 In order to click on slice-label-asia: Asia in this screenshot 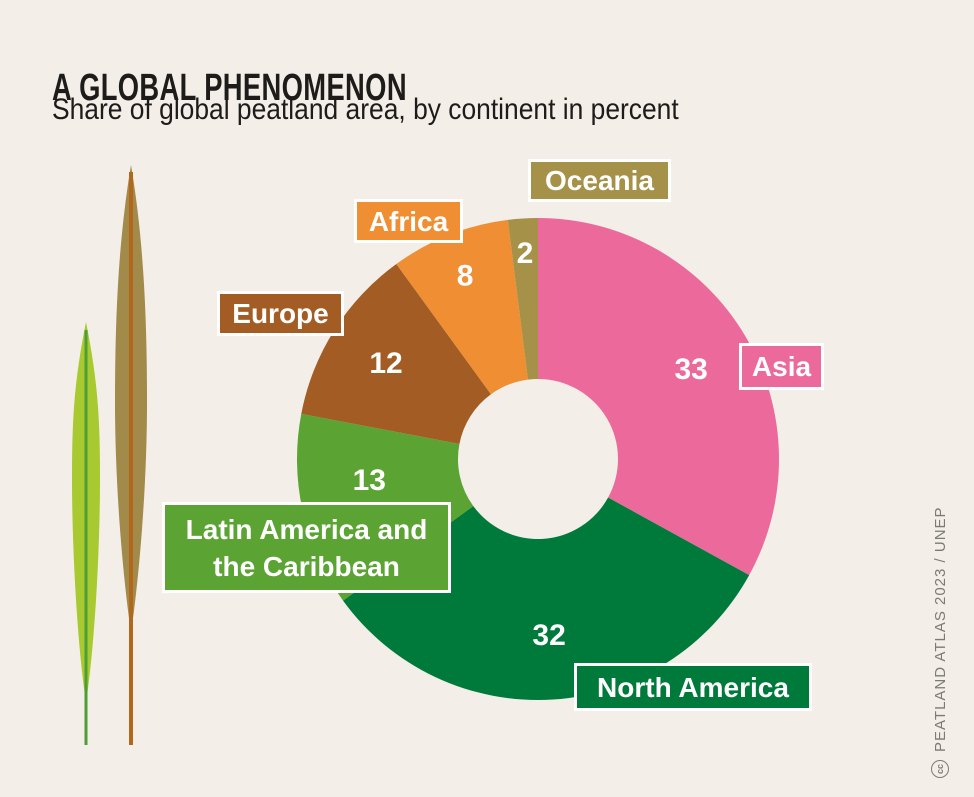, I will do `click(781, 366)`.